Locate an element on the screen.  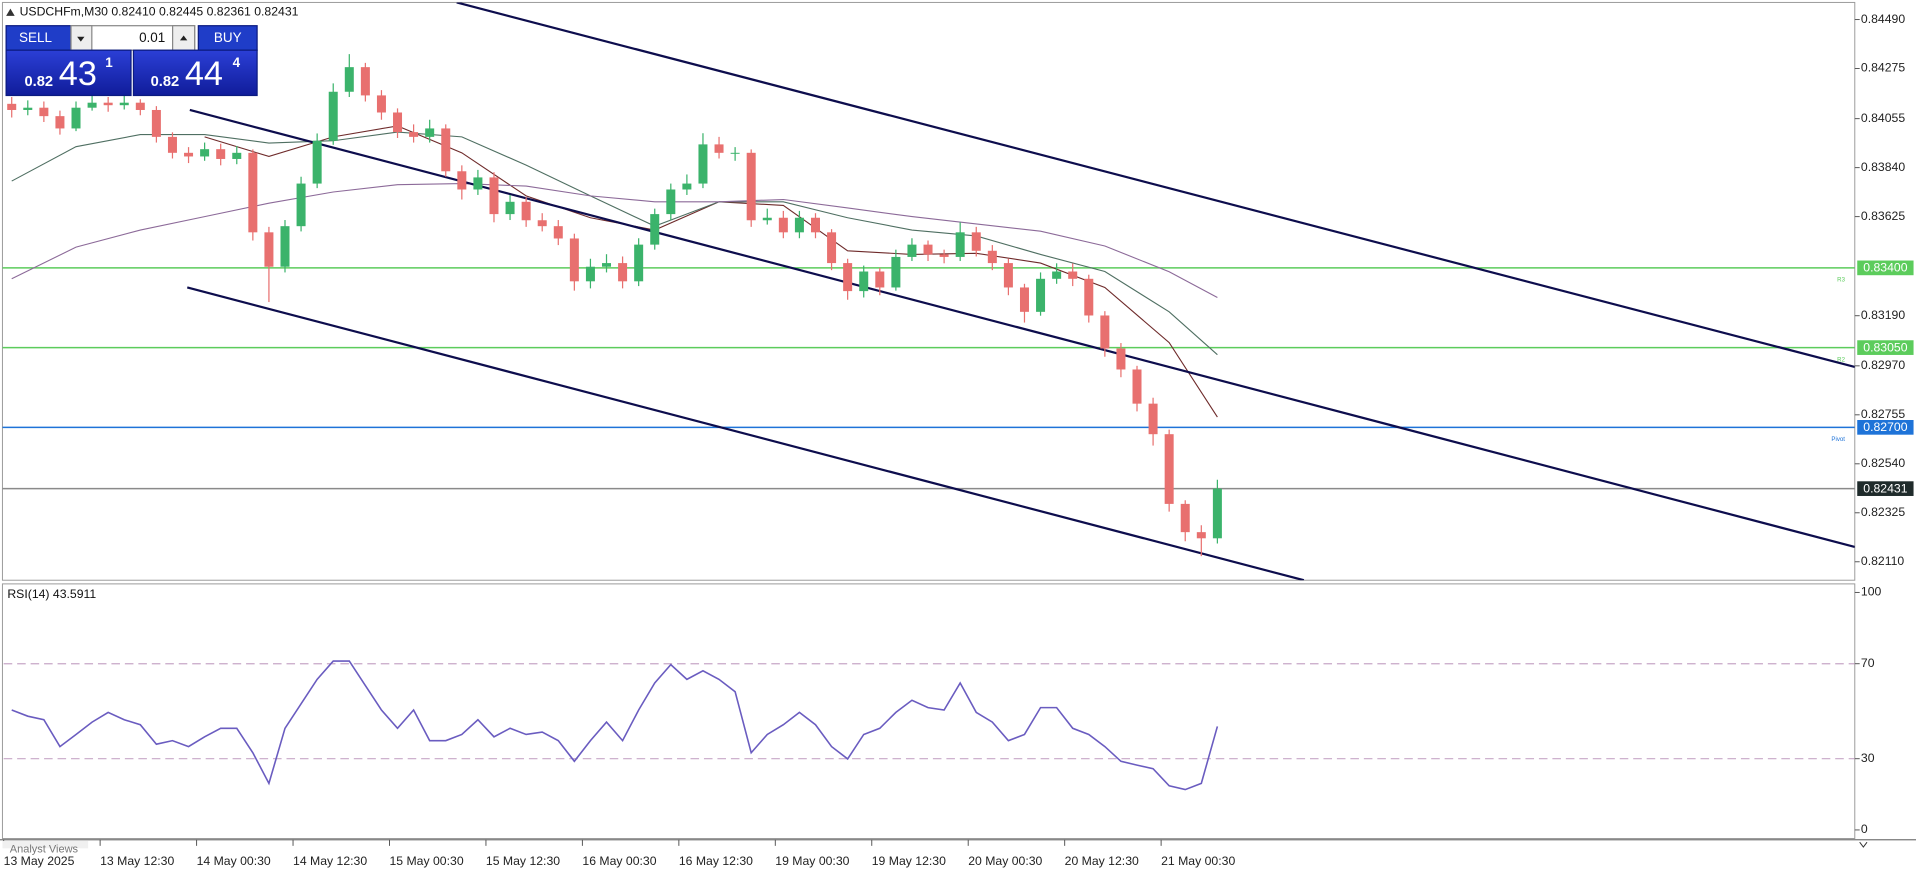
buy-button is located at coordinates (227, 38).